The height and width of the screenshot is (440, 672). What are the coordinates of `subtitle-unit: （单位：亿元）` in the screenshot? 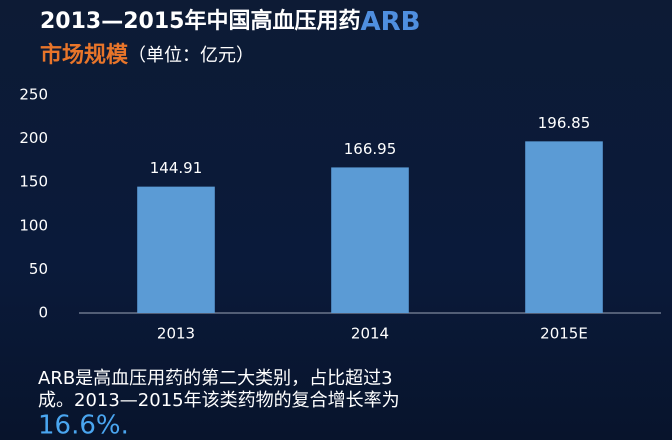 It's located at (191, 55).